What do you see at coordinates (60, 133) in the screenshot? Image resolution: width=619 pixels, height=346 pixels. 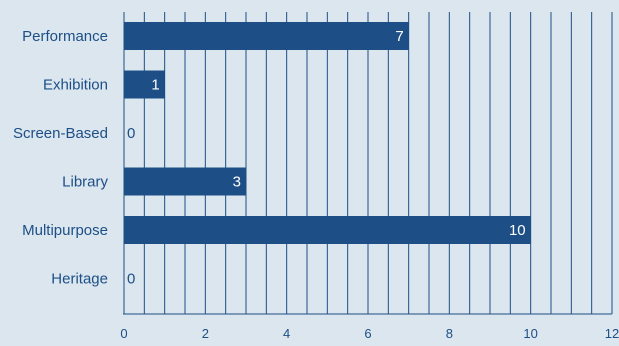 I see `category-label: Screen-Based` at bounding box center [60, 133].